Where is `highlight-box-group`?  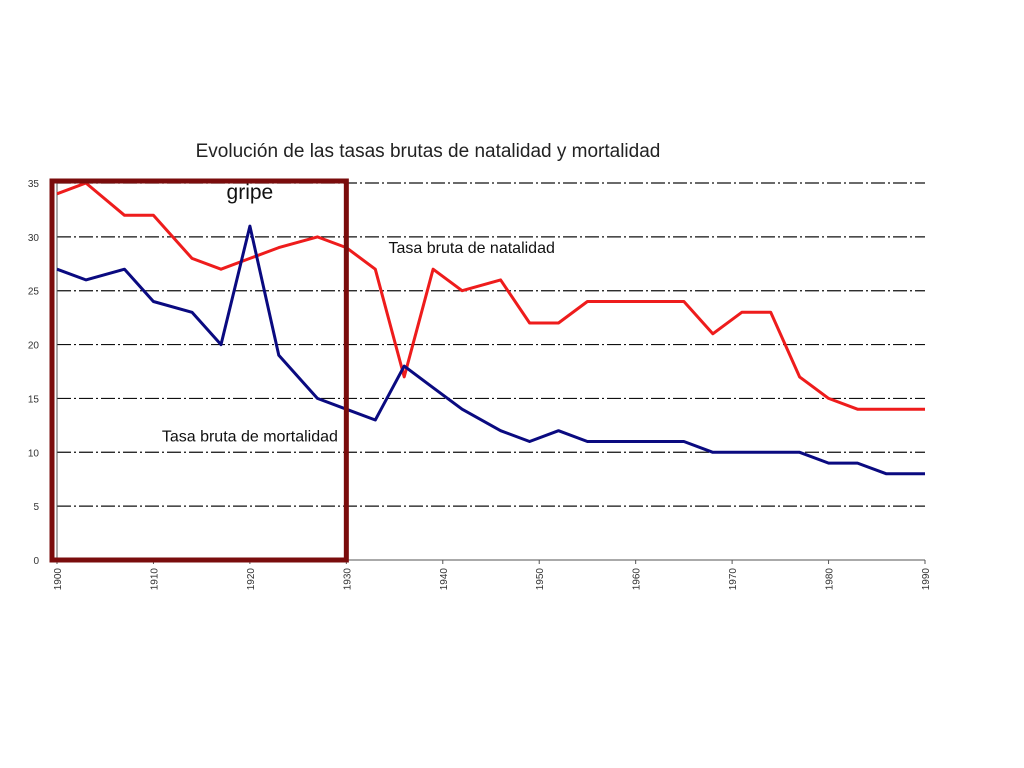 highlight-box-group is located at coordinates (199, 370).